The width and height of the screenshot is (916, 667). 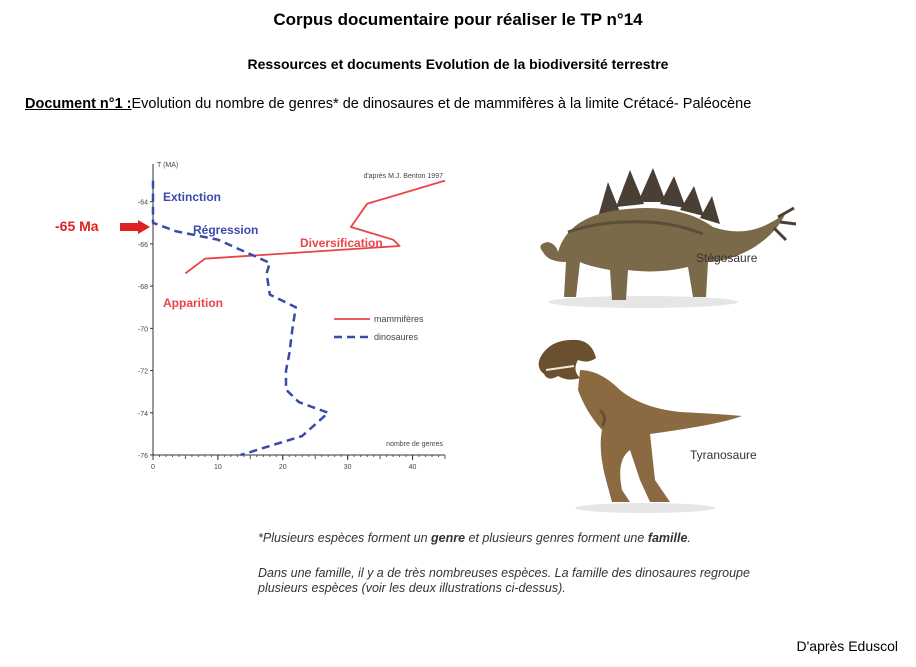 What do you see at coordinates (143, 203) in the screenshot?
I see `y-tick-label: -64` at bounding box center [143, 203].